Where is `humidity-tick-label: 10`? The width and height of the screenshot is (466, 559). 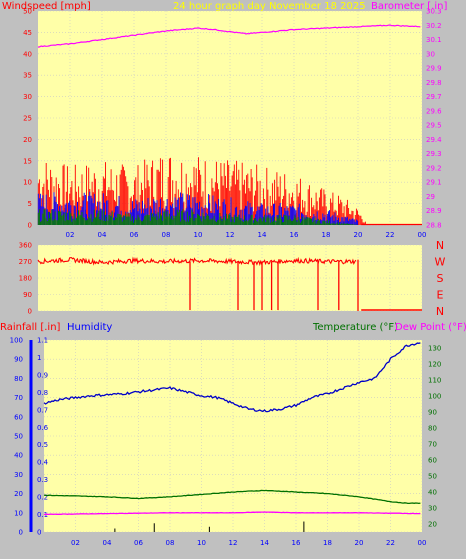 humidity-tick-label: 10 is located at coordinates (18, 513).